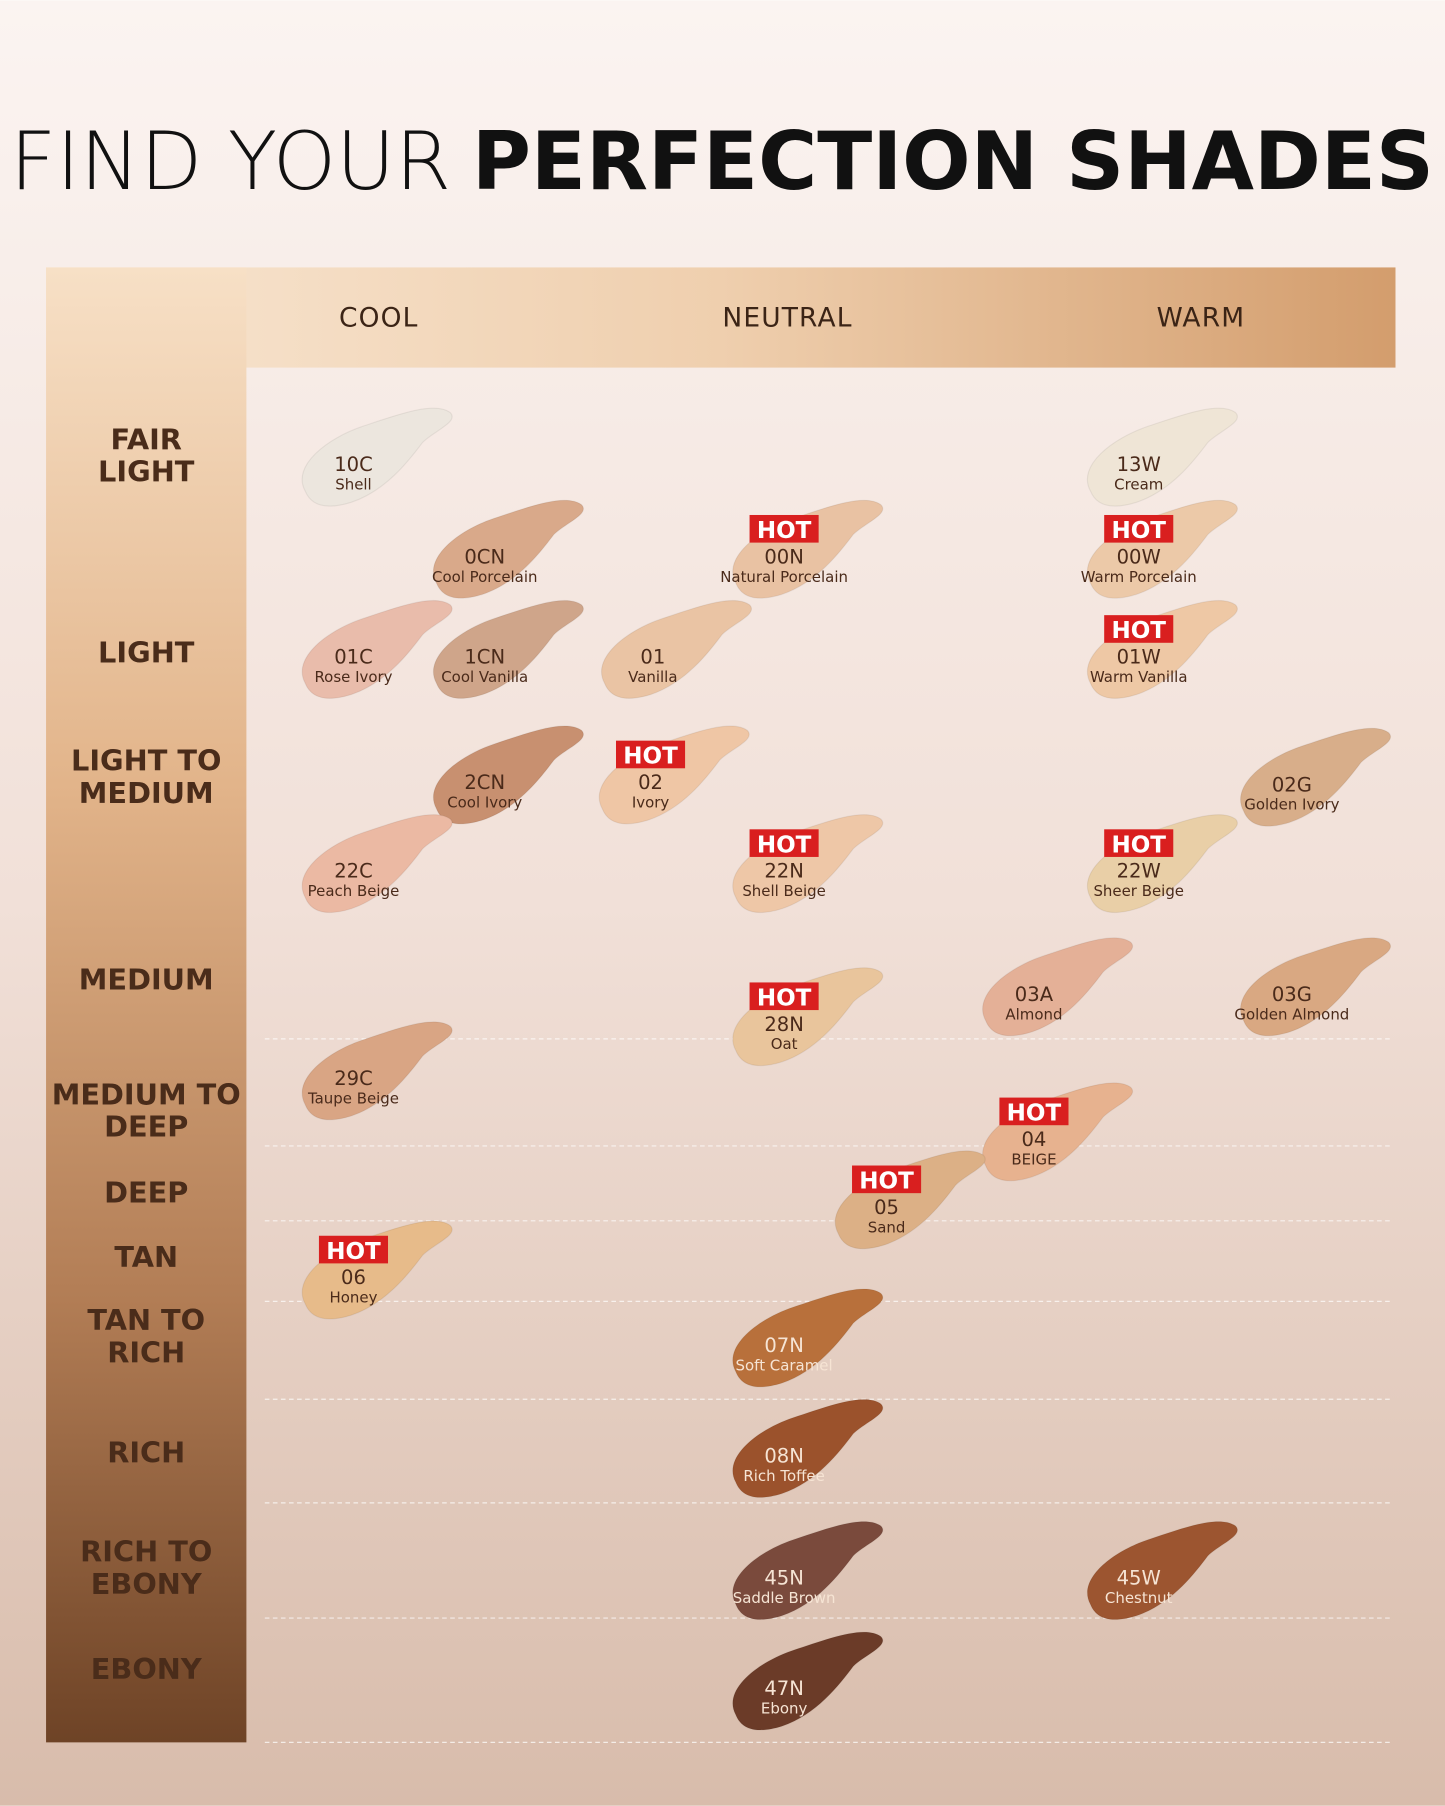  Describe the element at coordinates (1201, 318) in the screenshot. I see `column-header: WARM` at that location.